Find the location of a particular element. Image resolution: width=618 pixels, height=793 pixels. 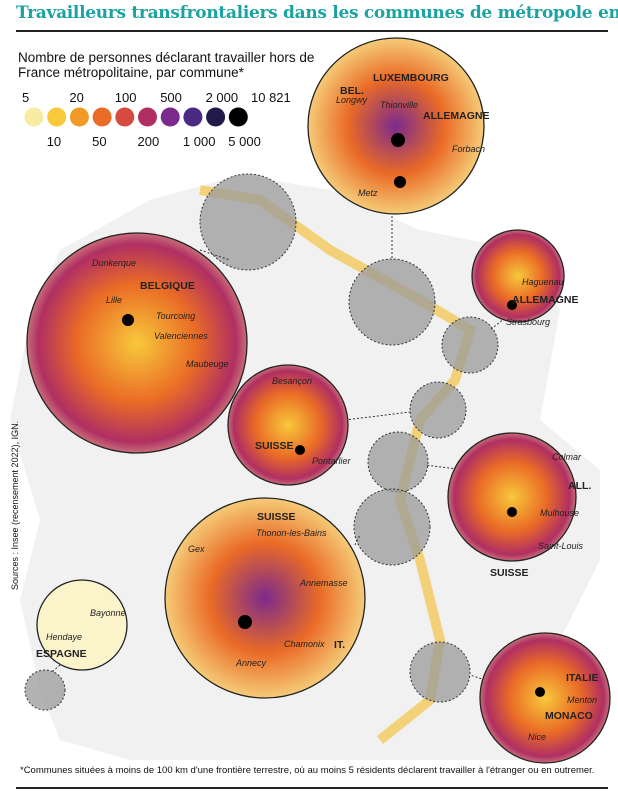

legend-label-top: 10 821 is located at coordinates (271, 97).